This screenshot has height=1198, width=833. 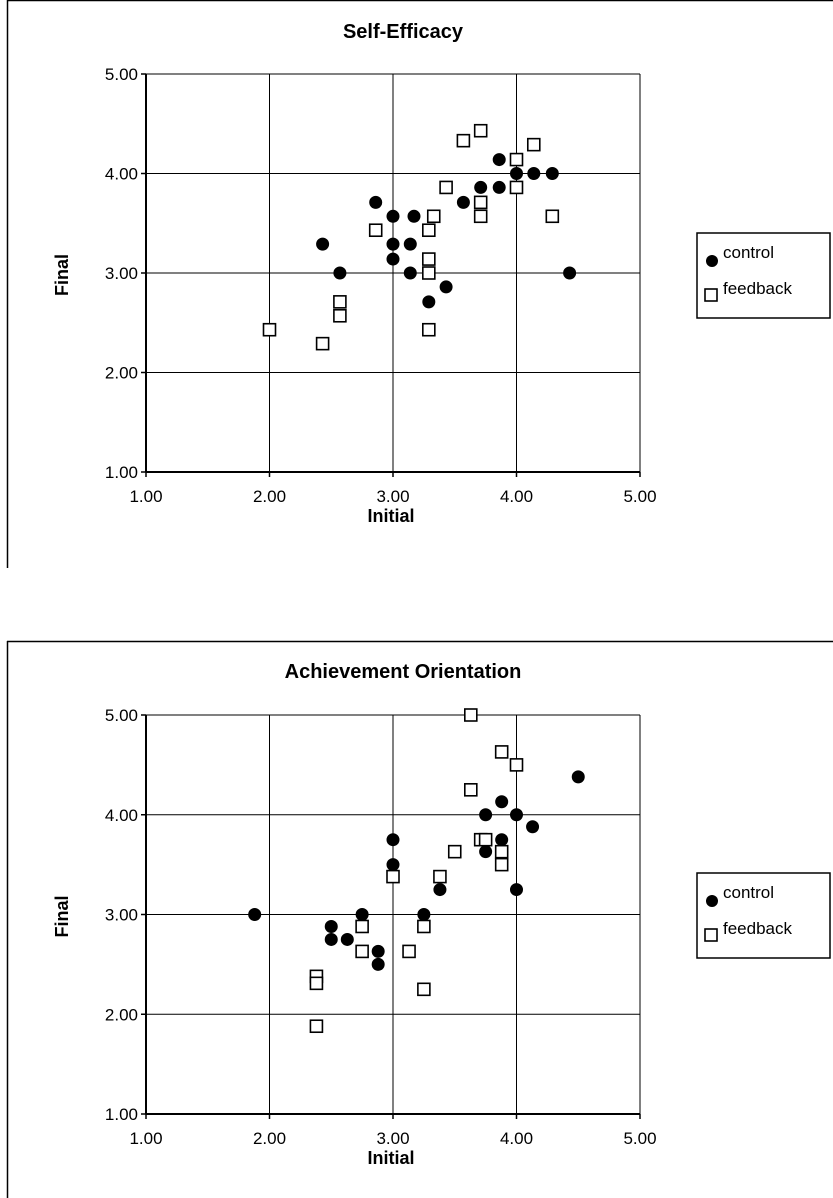 I want to click on y-tick-label: 4.00, so click(x=121, y=174).